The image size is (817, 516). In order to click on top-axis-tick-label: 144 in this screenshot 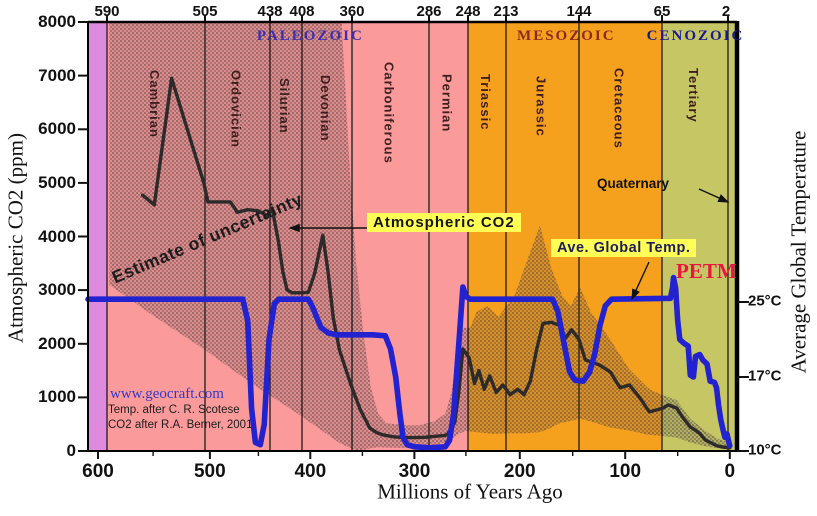, I will do `click(579, 11)`.